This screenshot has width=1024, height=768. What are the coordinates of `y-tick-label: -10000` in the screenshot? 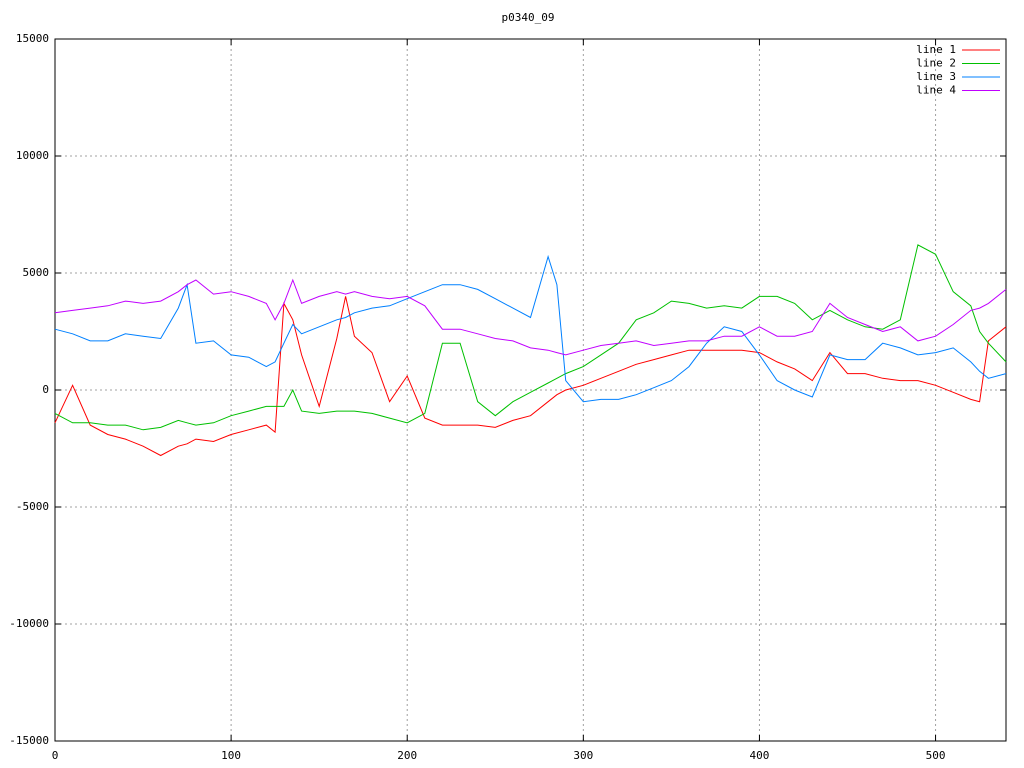 It's located at (29, 623).